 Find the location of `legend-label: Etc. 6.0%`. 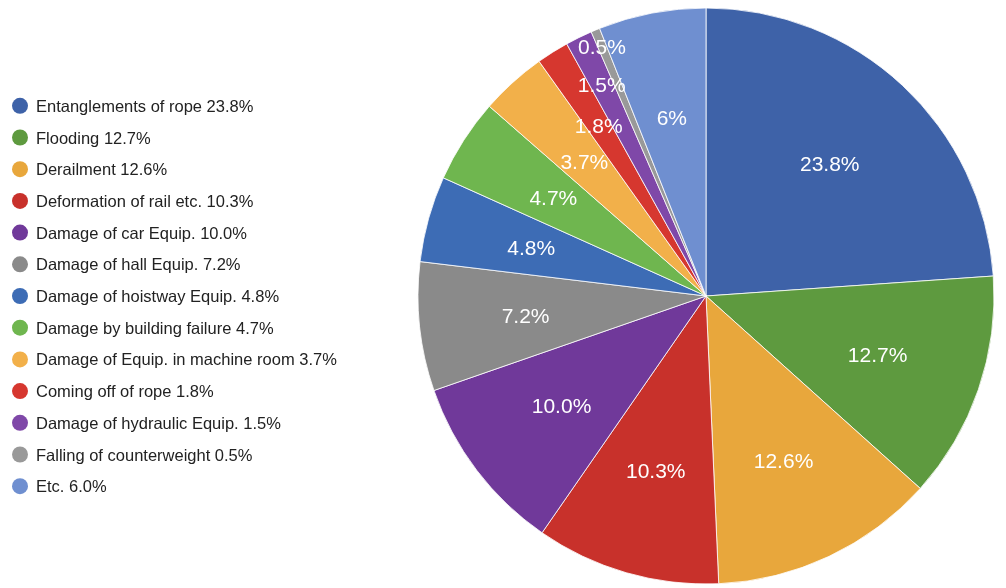

legend-label: Etc. 6.0% is located at coordinates (71, 486).